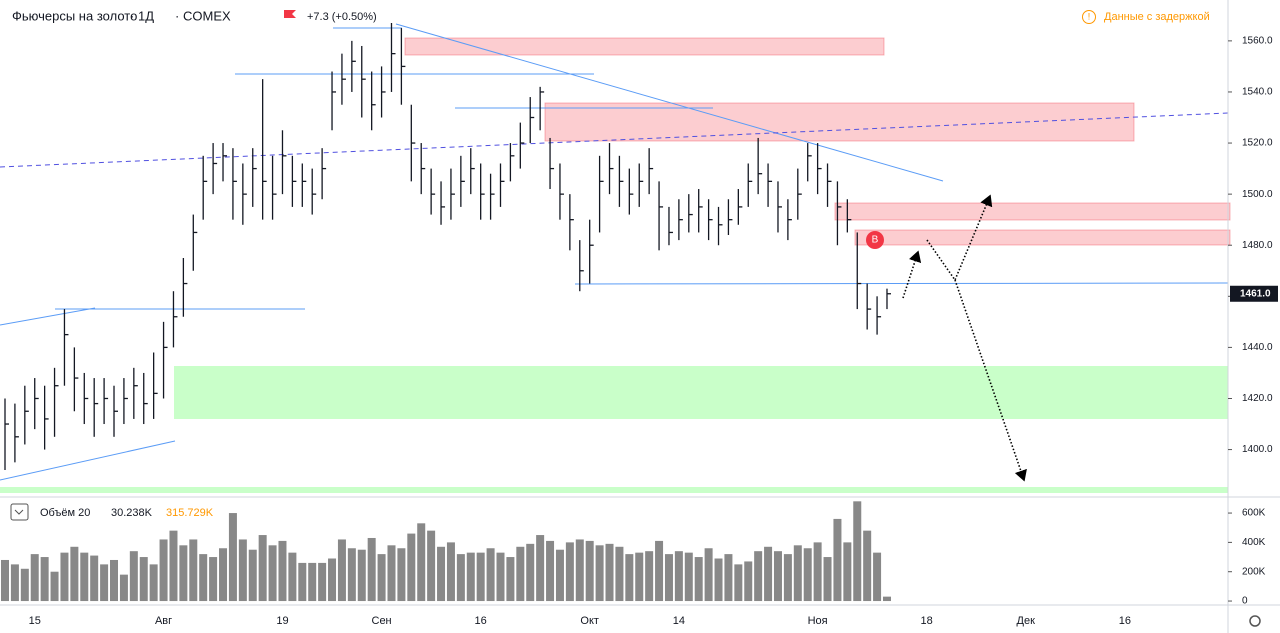 This screenshot has width=1280, height=633. I want to click on price-tag-label: 1461.0, so click(1255, 293).